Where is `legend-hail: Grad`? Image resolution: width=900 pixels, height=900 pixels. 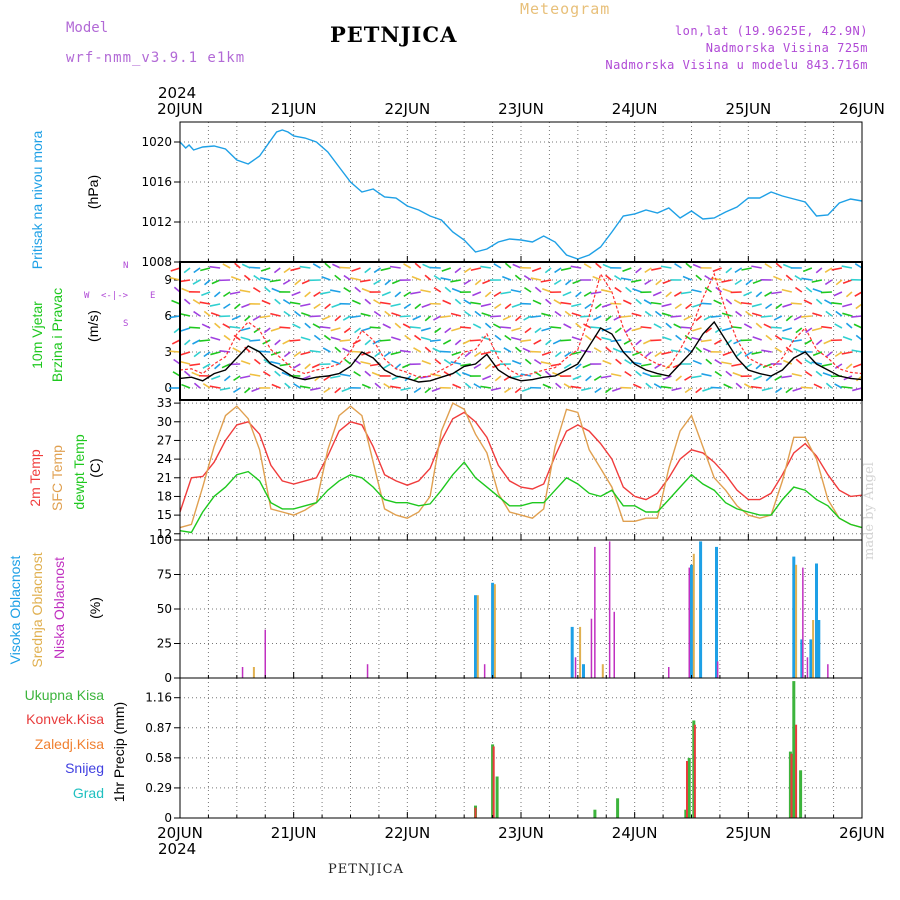
legend-hail: Grad is located at coordinates (88, 793).